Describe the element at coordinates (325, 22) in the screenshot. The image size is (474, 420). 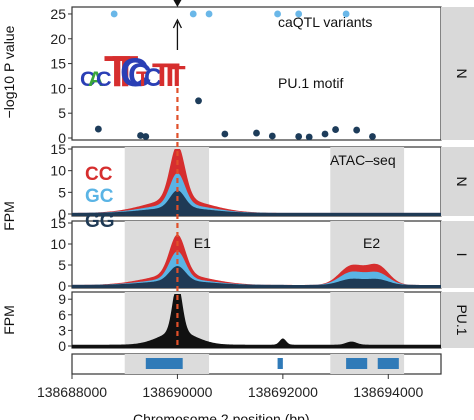
I see `caqtl-legend-text: caQTL variants` at that location.